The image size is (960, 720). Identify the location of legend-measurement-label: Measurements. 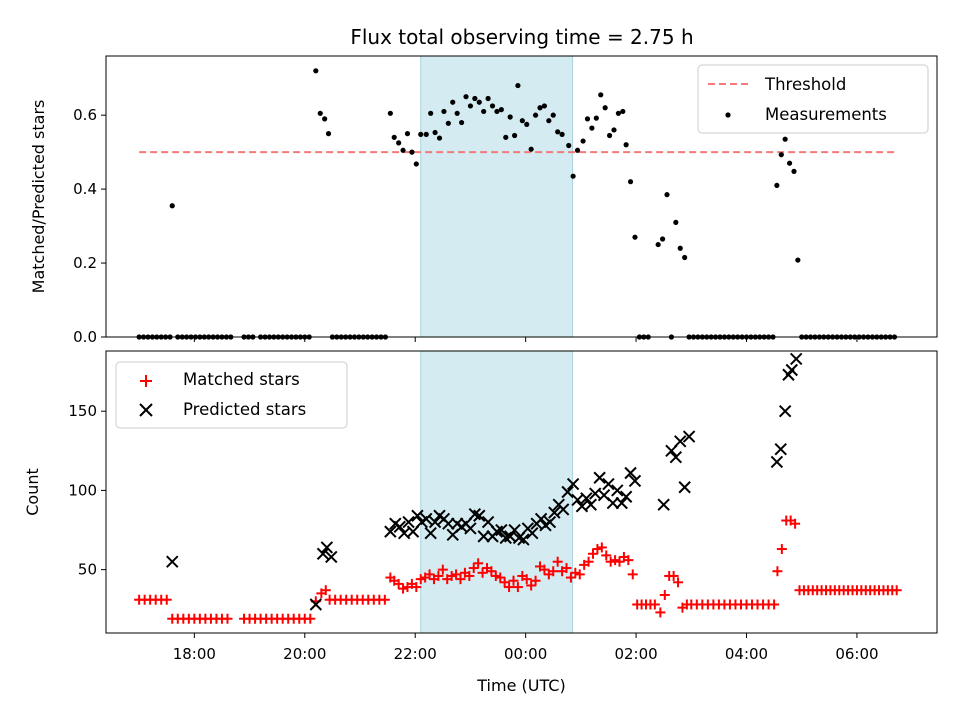
(826, 114).